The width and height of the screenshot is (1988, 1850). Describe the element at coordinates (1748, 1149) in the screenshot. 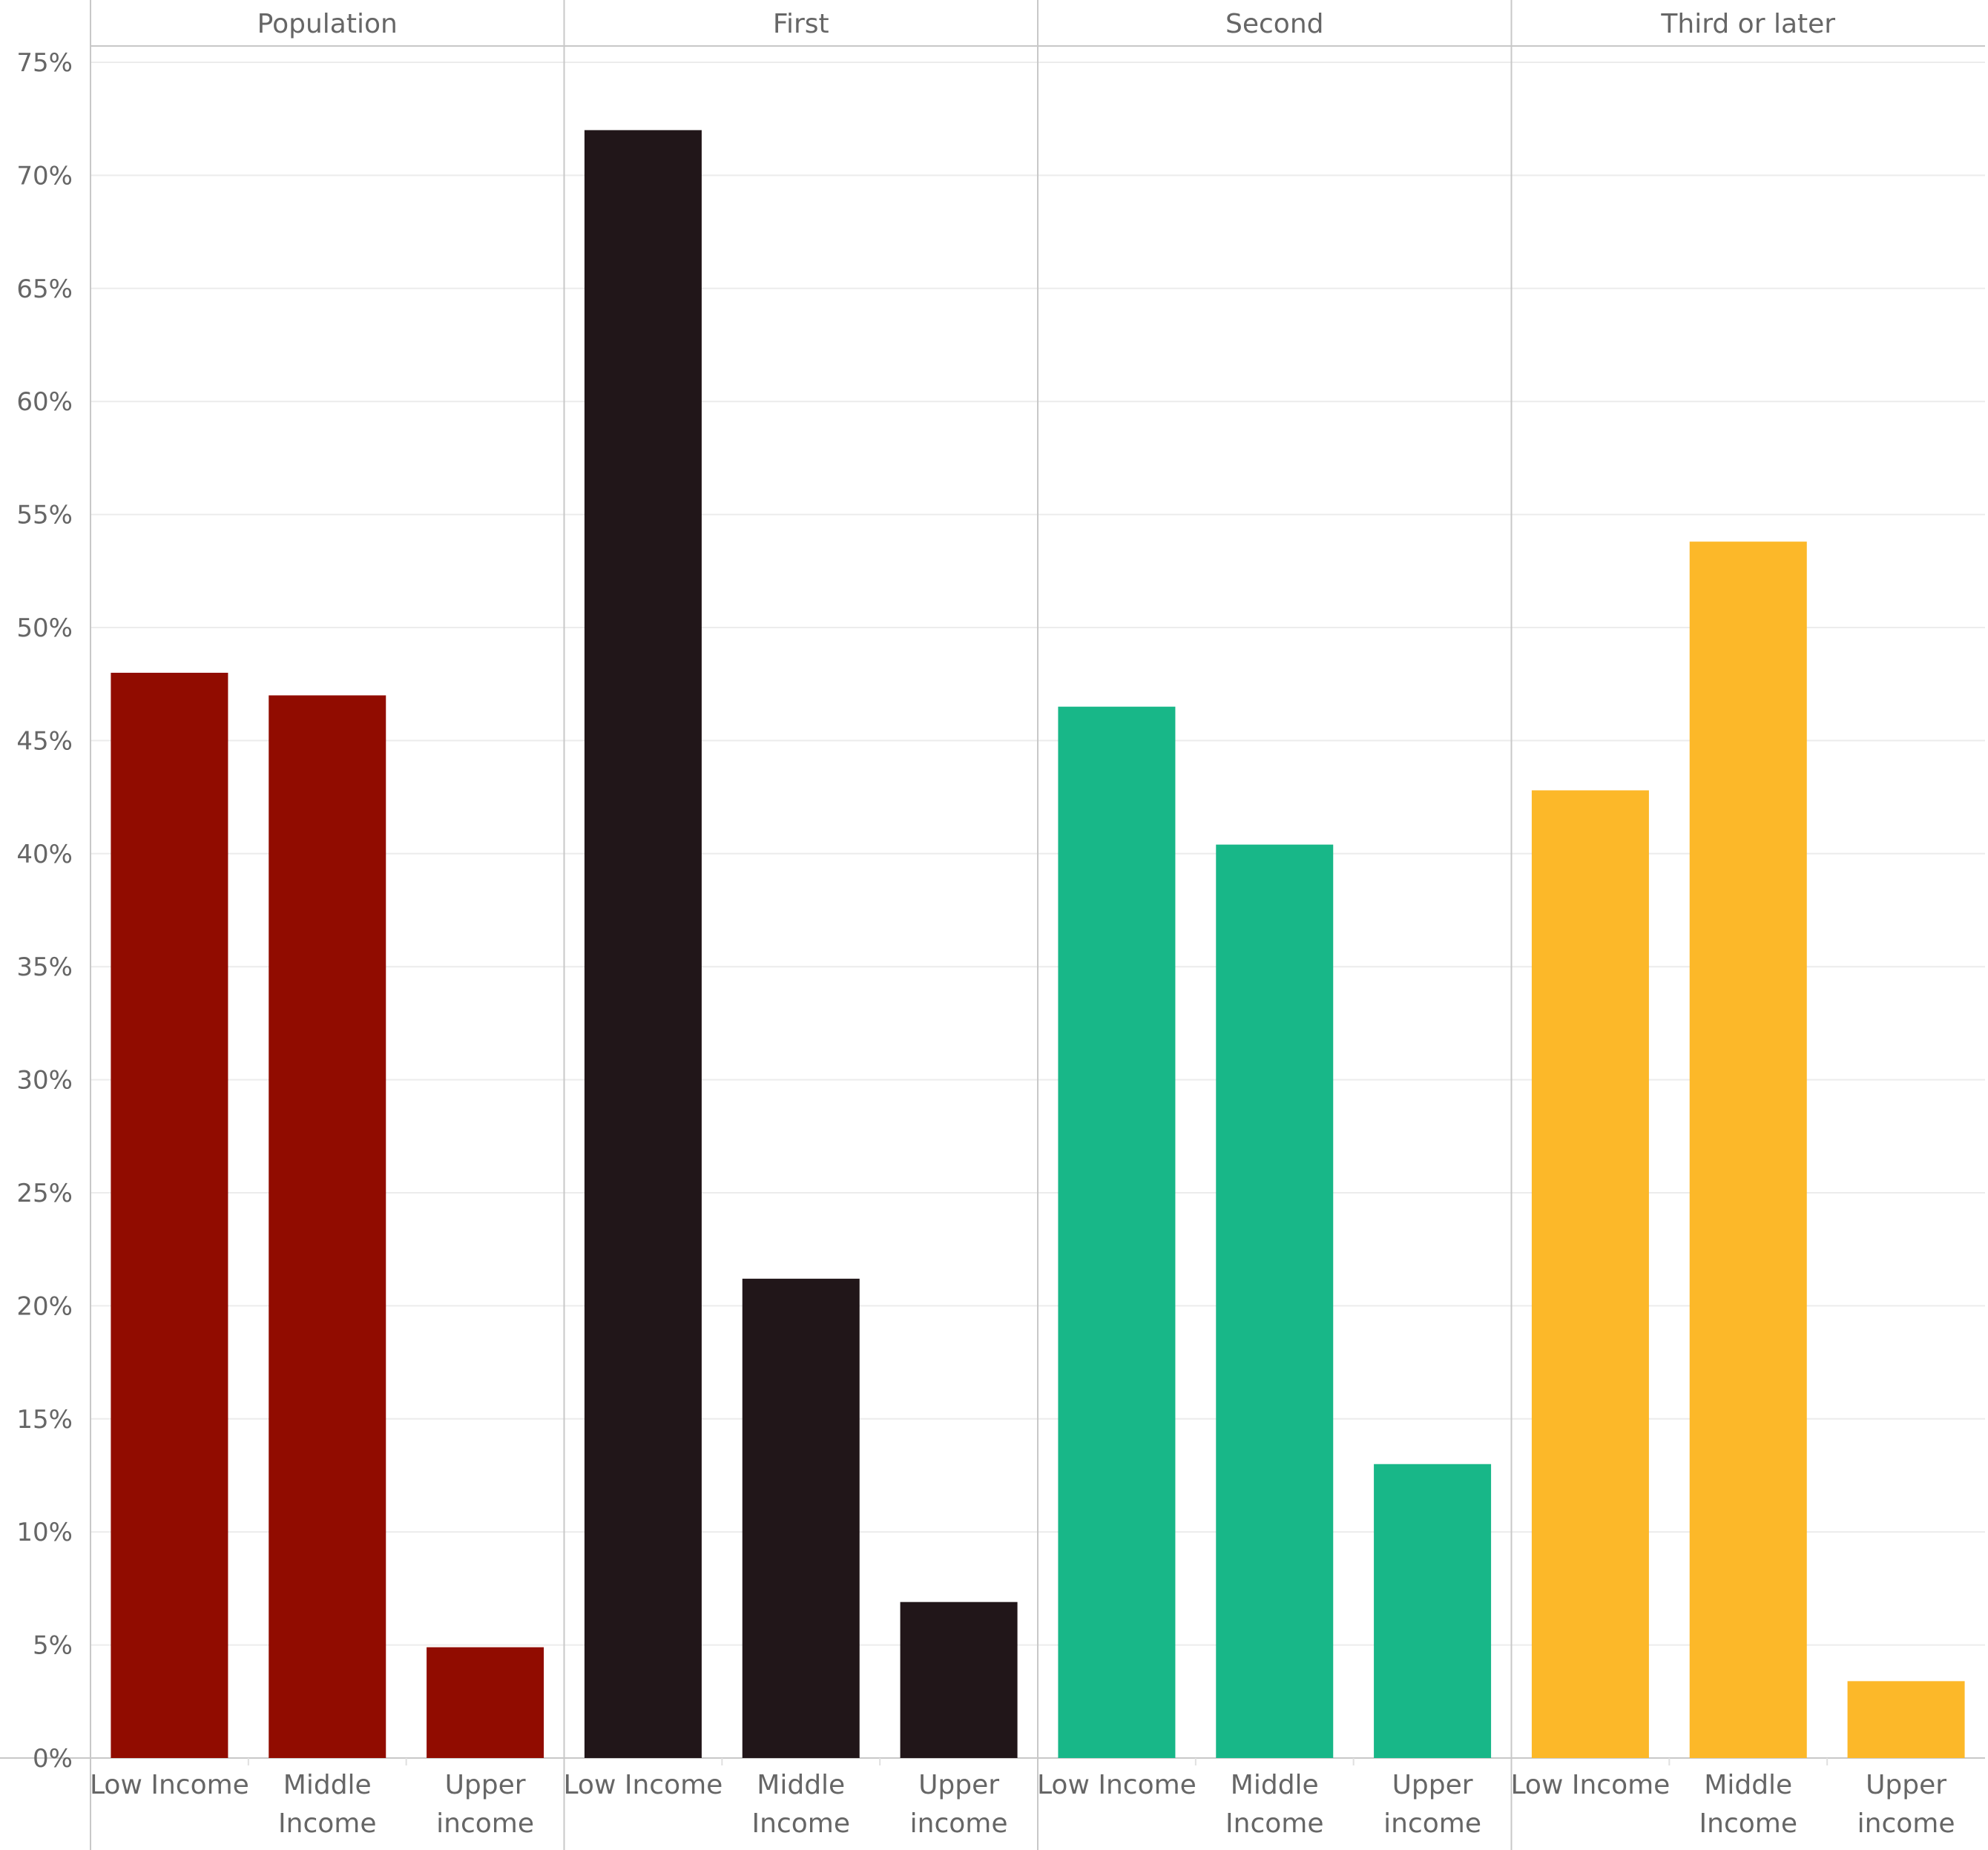

I see `bar-third-or-later-middle-income` at that location.